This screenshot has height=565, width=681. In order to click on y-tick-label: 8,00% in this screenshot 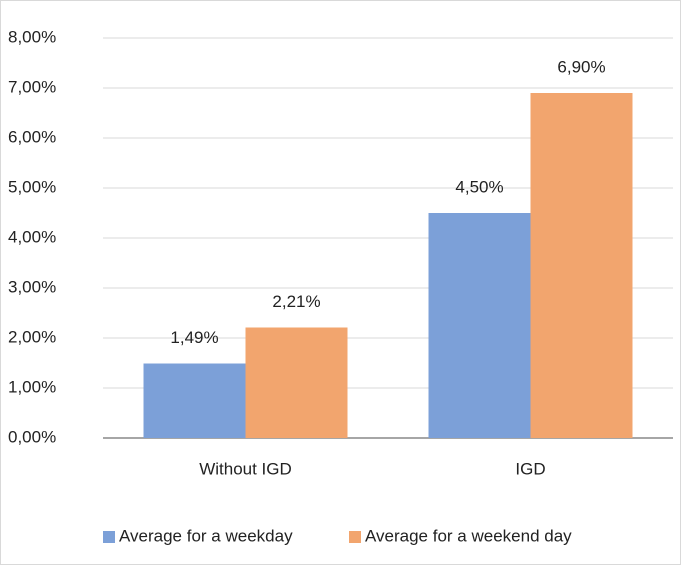, I will do `click(32, 36)`.